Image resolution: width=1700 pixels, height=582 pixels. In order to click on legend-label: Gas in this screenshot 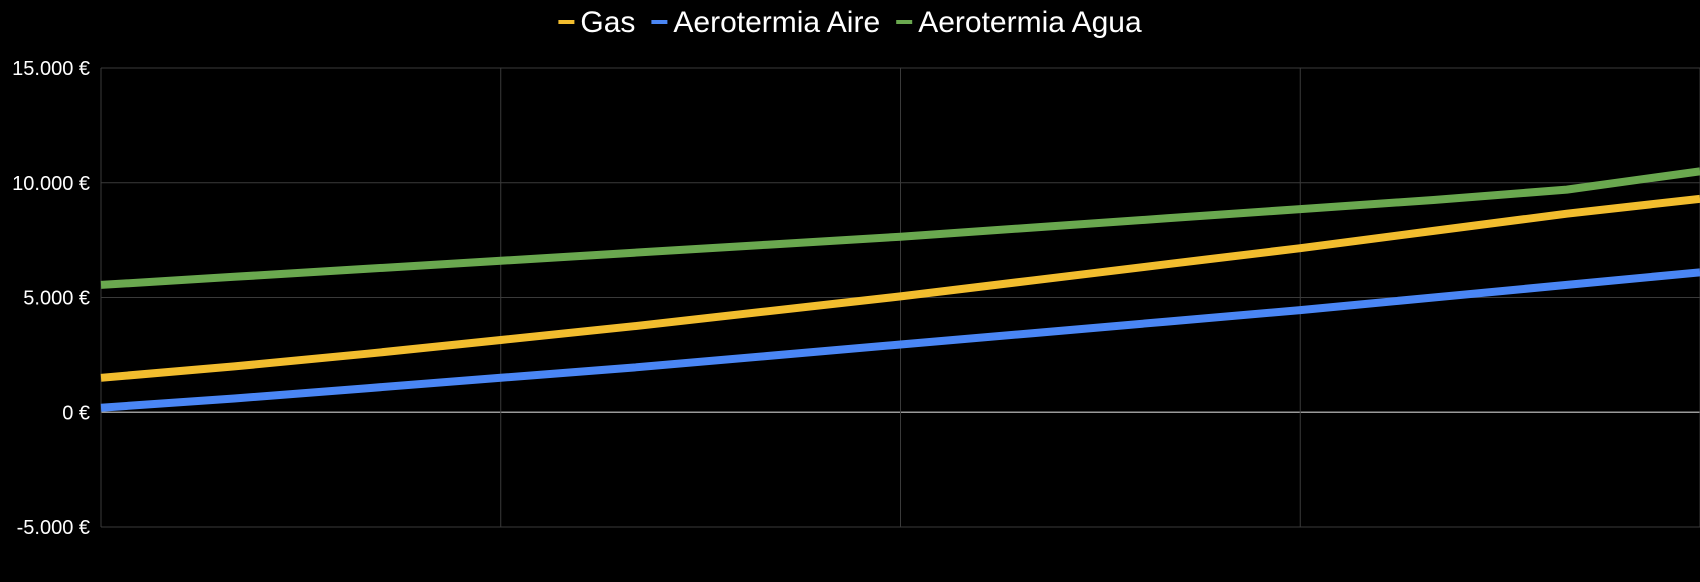, I will do `click(607, 22)`.